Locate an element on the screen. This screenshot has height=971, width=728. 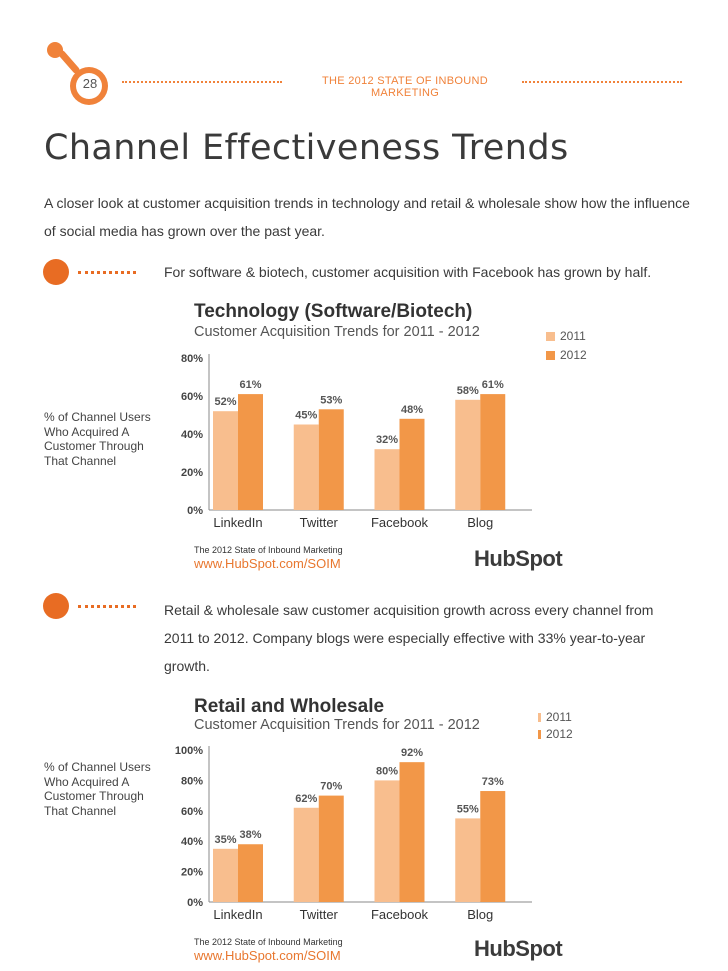
y-tick-label: 100% is located at coordinates (189, 751).